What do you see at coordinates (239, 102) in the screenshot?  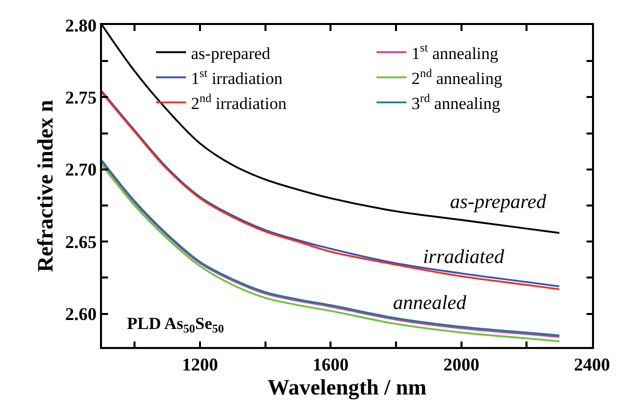 I see `legend-label: 2$^{nd}$ irradiation` at bounding box center [239, 102].